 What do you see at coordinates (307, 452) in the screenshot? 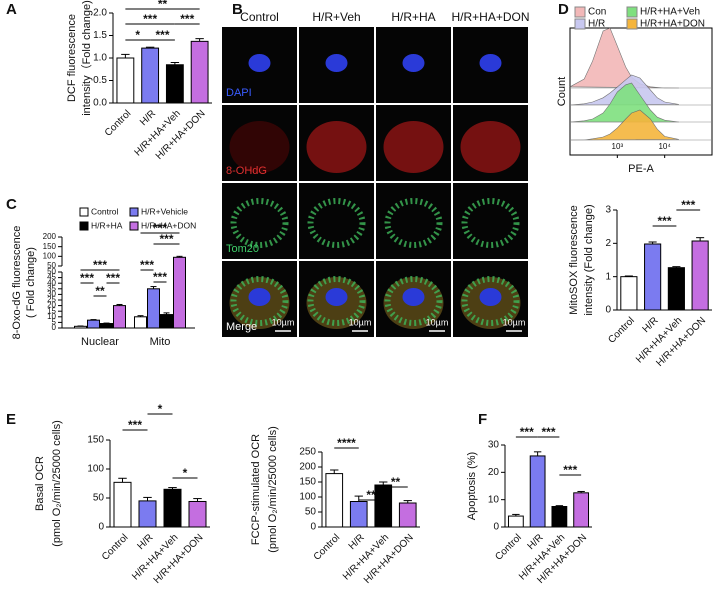
I see `y-tick-label: 250` at bounding box center [307, 452].